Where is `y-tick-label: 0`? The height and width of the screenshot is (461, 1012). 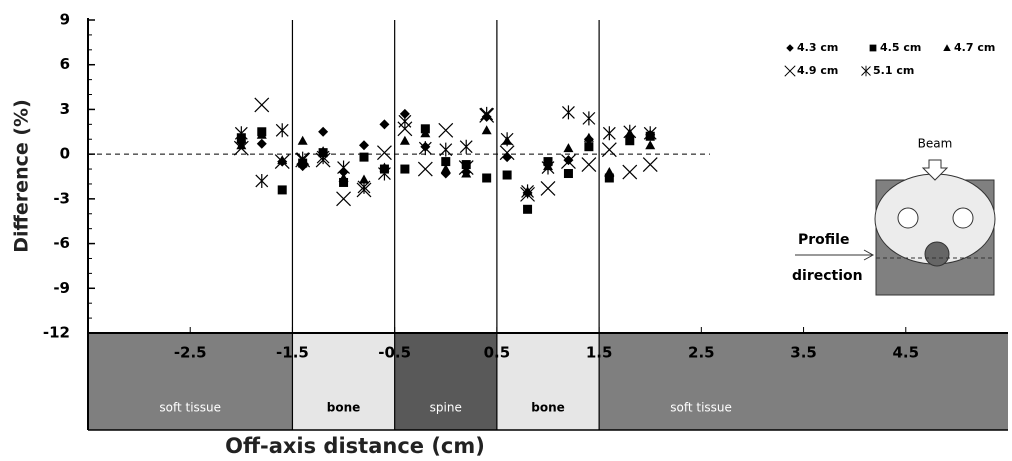 y-tick-label: 0 is located at coordinates (65, 154).